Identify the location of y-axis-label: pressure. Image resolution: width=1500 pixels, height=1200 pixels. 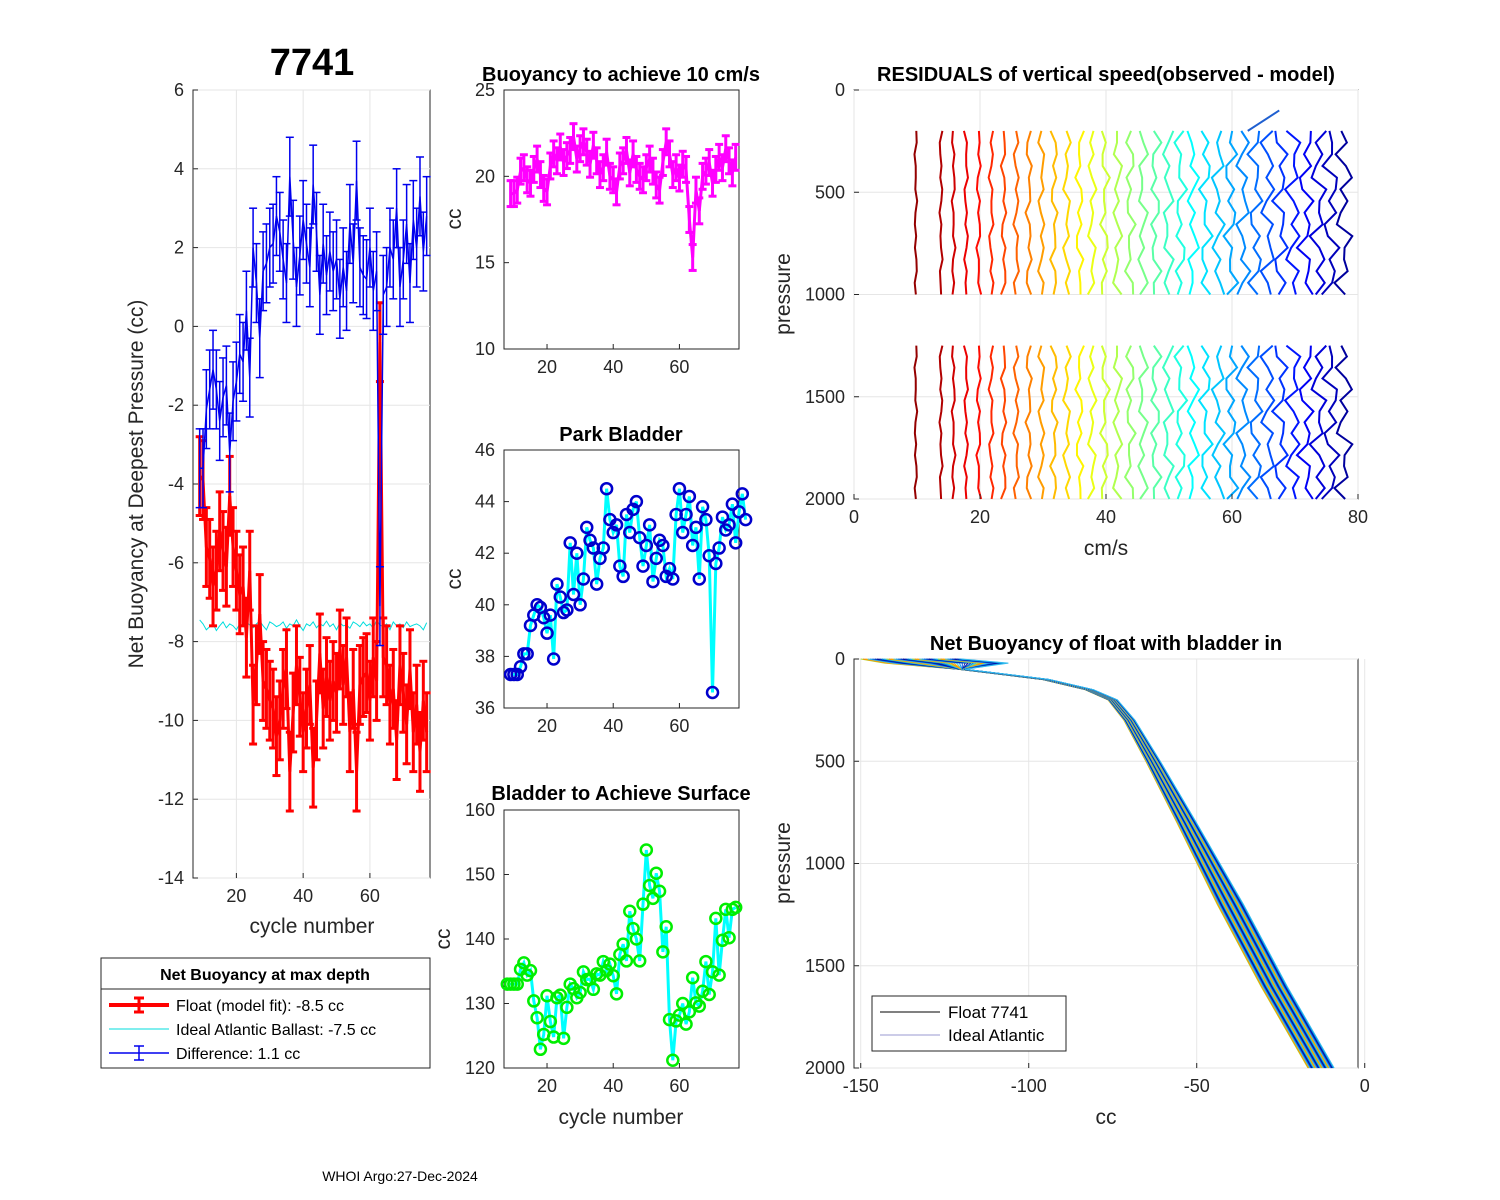
(783, 863).